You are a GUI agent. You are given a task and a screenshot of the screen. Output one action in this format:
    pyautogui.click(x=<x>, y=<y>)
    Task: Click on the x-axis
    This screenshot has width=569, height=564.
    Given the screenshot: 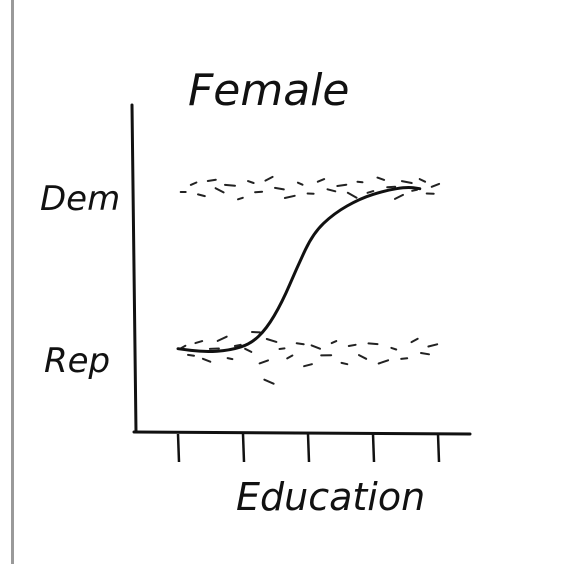 What is the action you would take?
    pyautogui.click(x=302, y=433)
    